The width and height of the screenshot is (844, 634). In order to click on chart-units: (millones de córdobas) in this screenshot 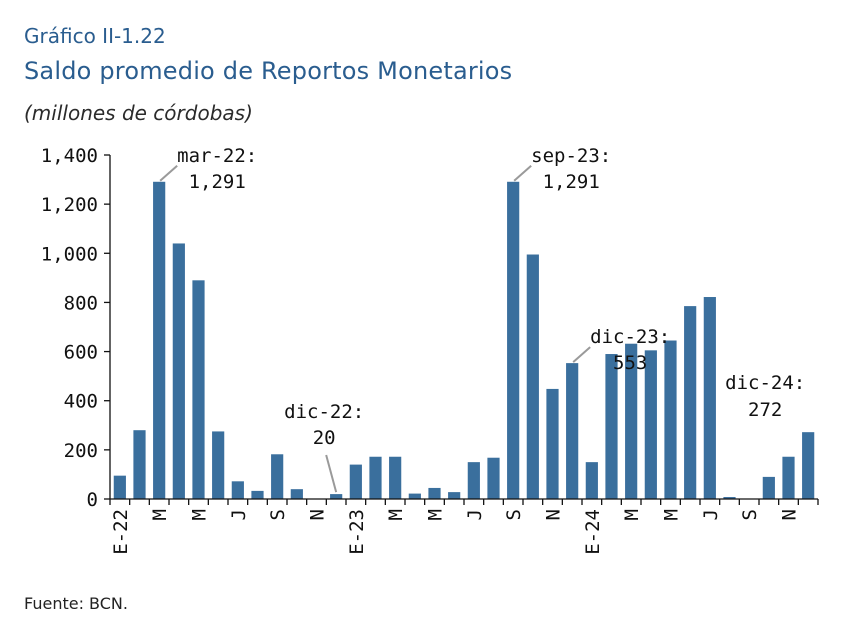, I will do `click(138, 113)`.